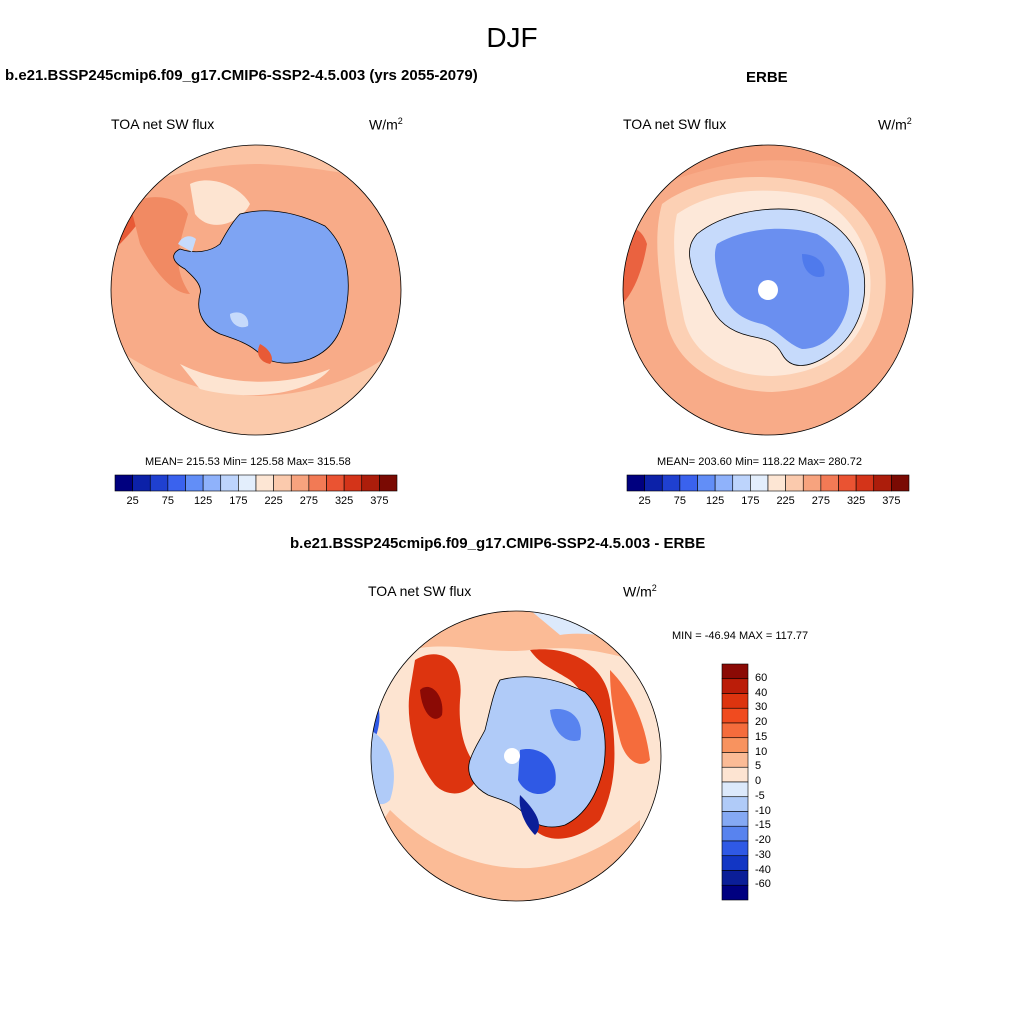  I want to click on figure-title: DJF, so click(512, 37).